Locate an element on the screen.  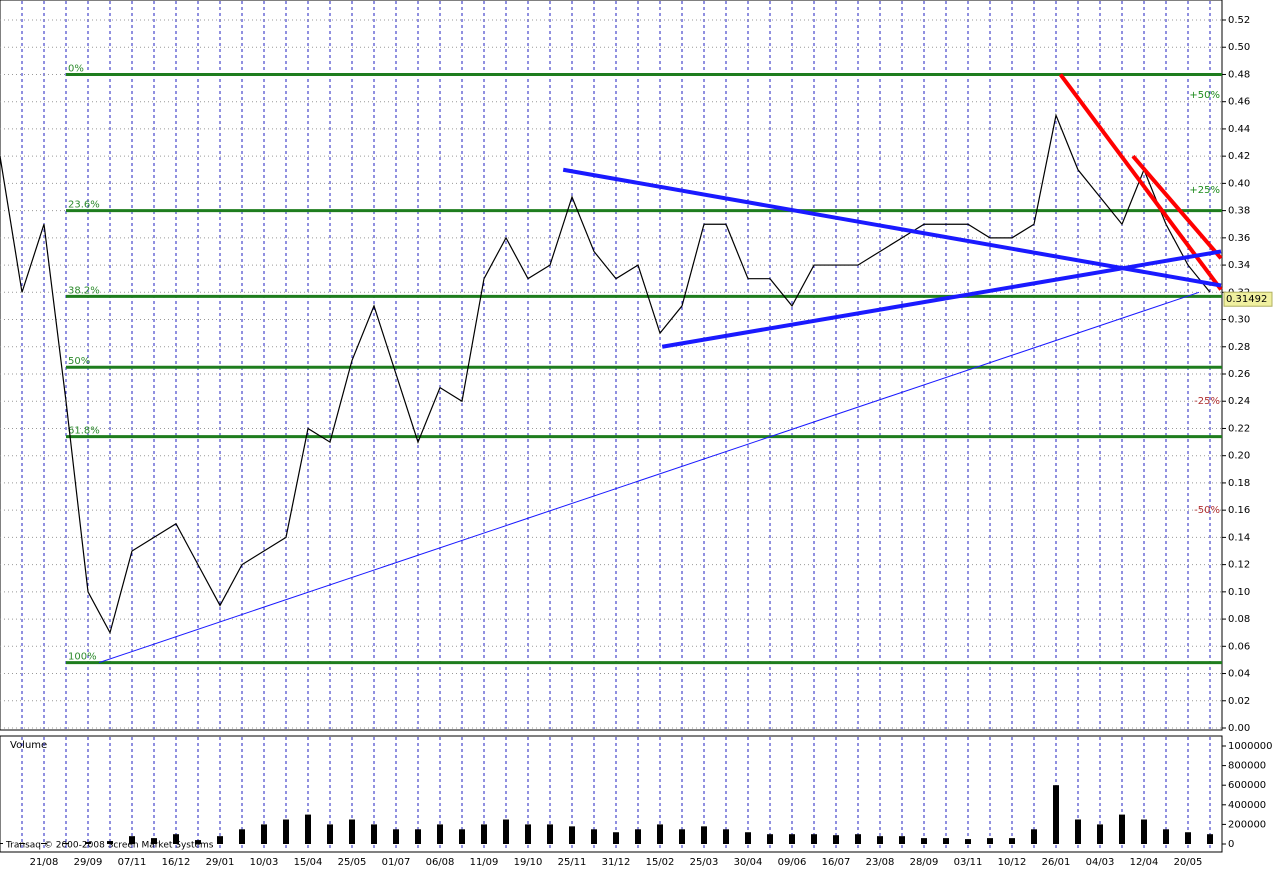
x-tick-label: 29/09 is located at coordinates (88, 862).